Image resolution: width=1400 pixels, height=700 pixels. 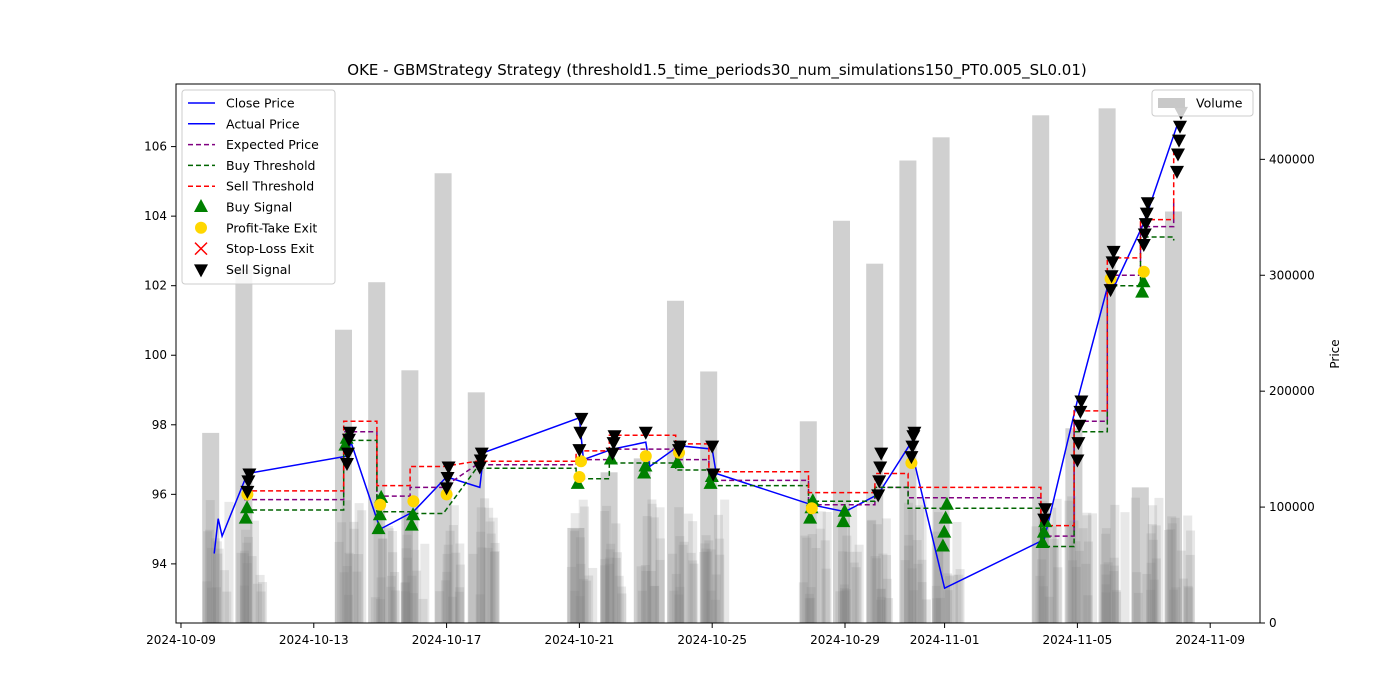 What do you see at coordinates (201, 271) in the screenshot?
I see `legend-swatch` at bounding box center [201, 271].